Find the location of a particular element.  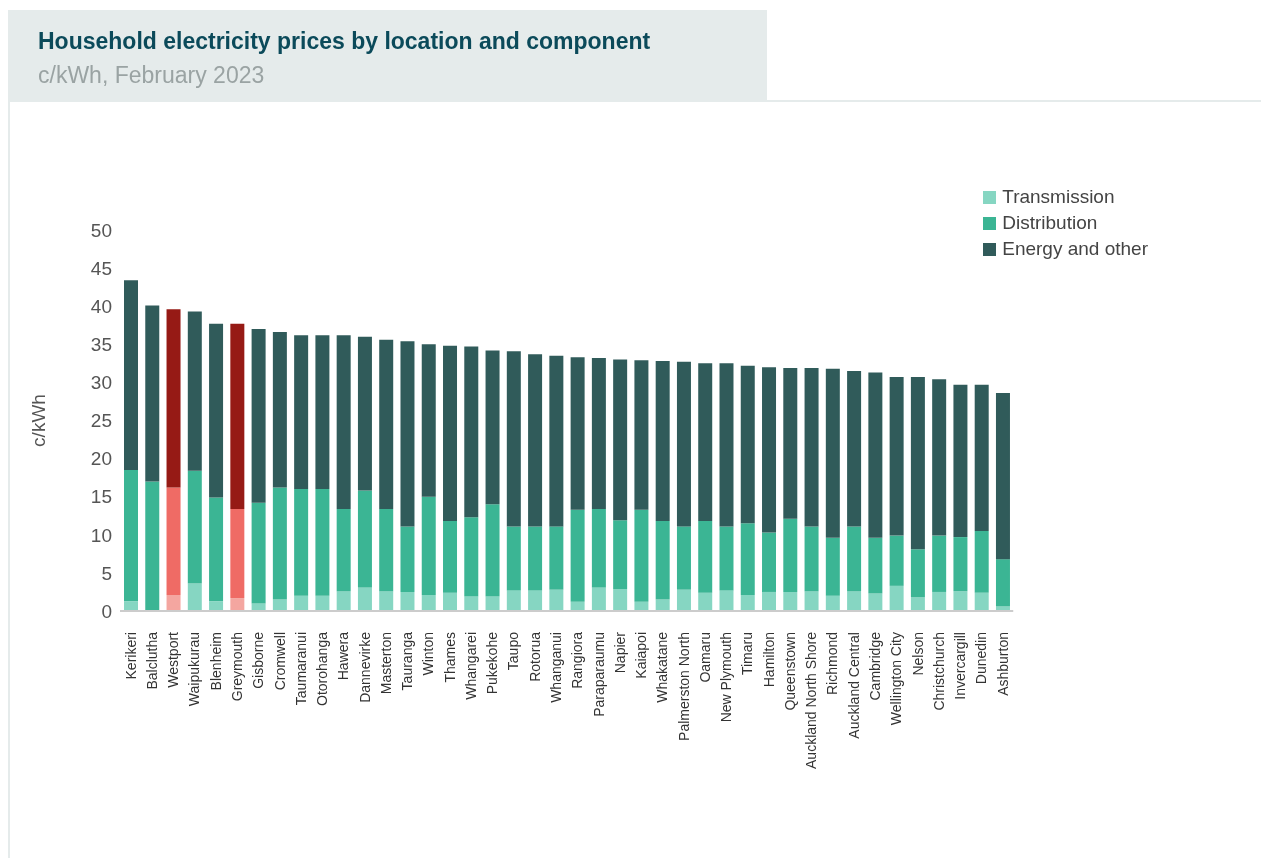

x-tick-label: Invercargill is located at coordinates (960, 666).